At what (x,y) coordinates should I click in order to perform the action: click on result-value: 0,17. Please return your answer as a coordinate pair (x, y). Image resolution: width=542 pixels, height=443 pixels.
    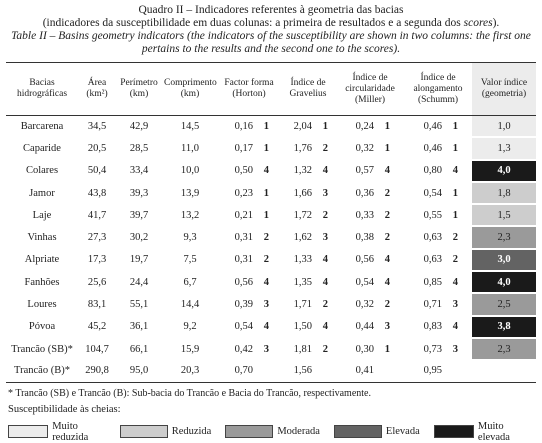
    Looking at the image, I should click on (243, 148).